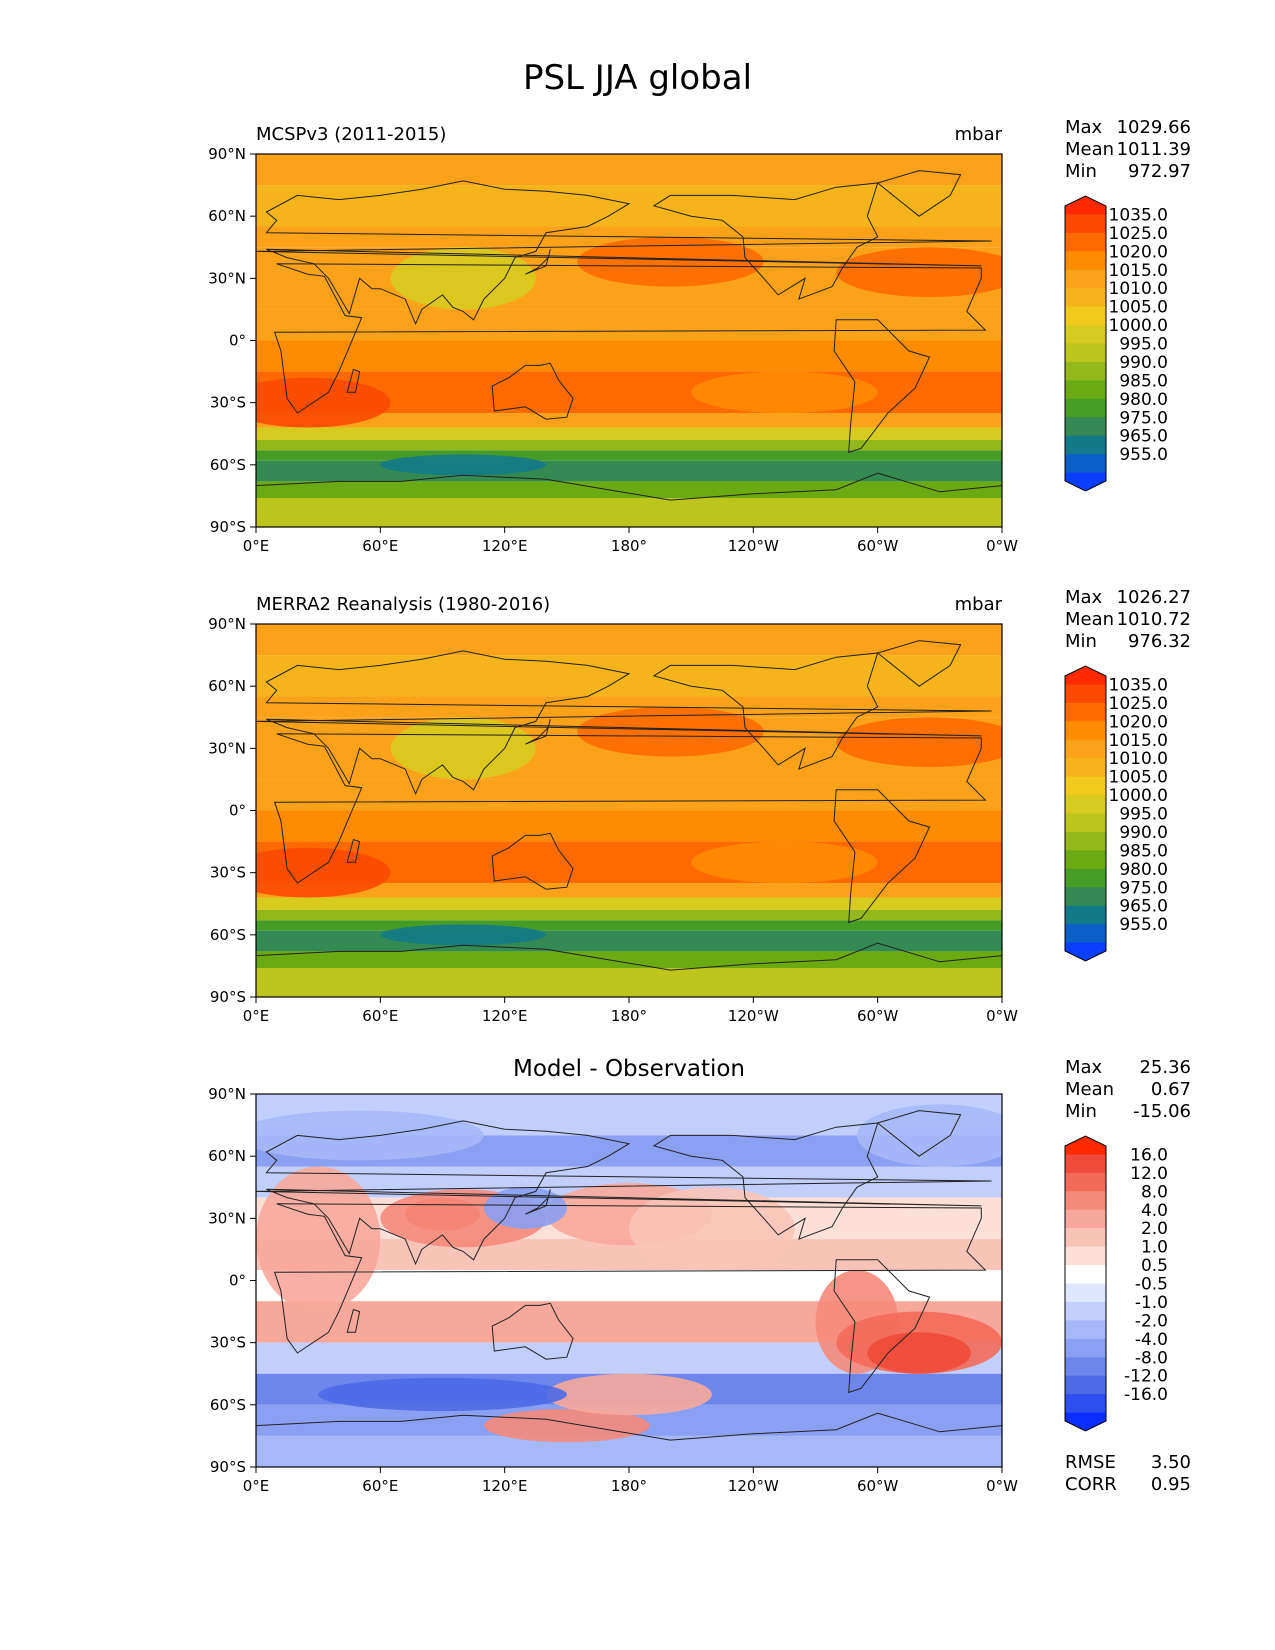 The height and width of the screenshot is (1650, 1275). What do you see at coordinates (1153, 127) in the screenshot?
I see `stat-max-value: 1029.66` at bounding box center [1153, 127].